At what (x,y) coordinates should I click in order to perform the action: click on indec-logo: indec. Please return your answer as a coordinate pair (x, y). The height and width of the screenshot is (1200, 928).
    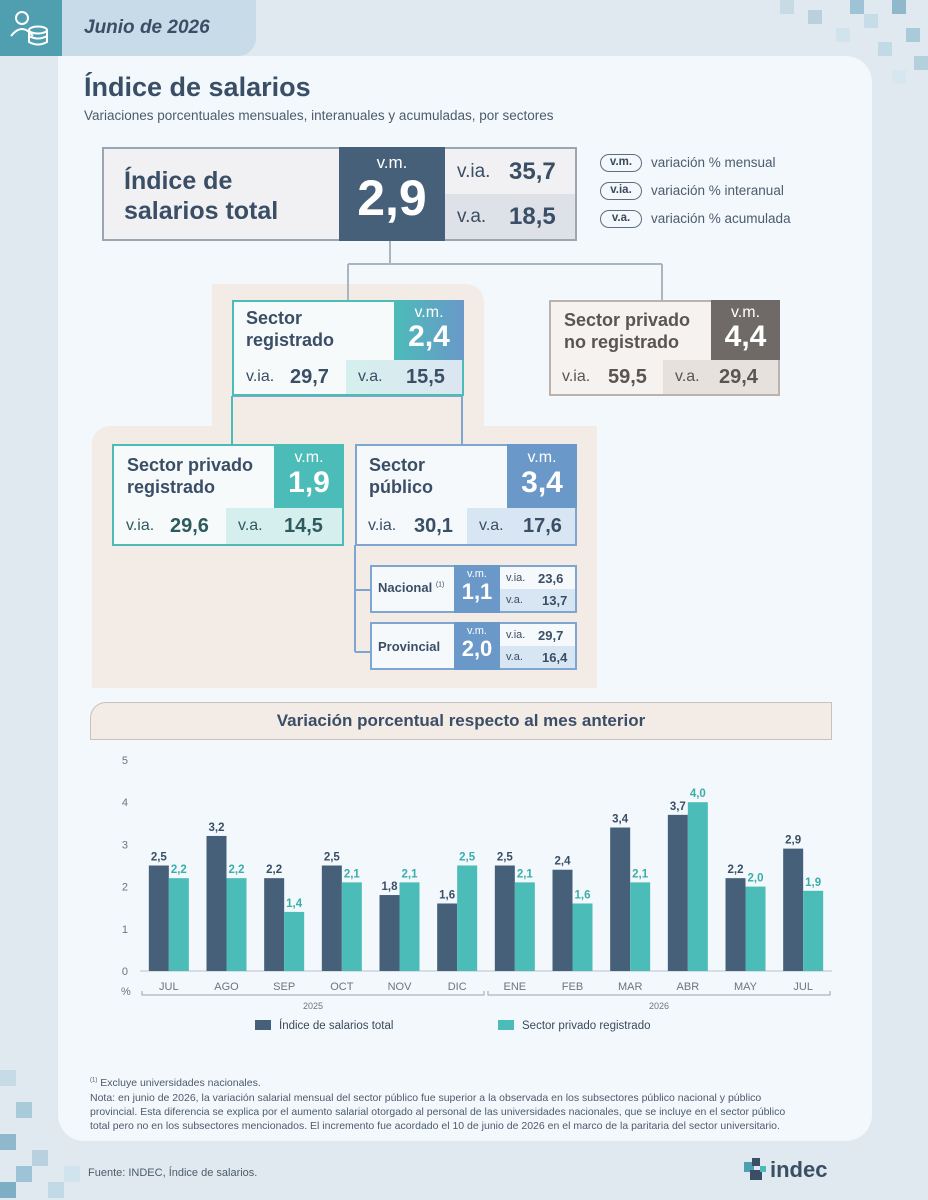
    Looking at the image, I should click on (799, 1169).